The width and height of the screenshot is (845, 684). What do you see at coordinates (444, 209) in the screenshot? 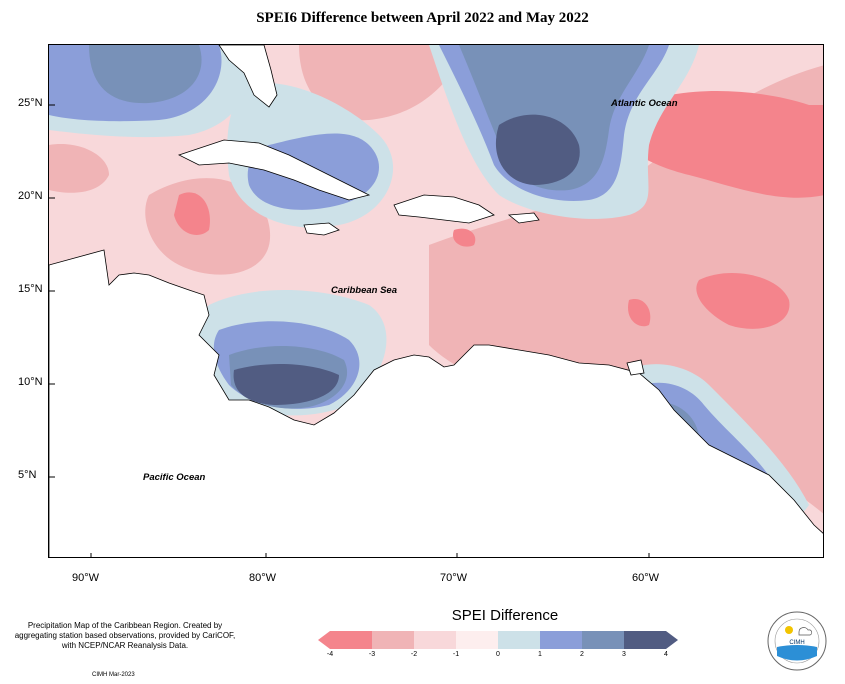
I see `hispaniola-land` at bounding box center [444, 209].